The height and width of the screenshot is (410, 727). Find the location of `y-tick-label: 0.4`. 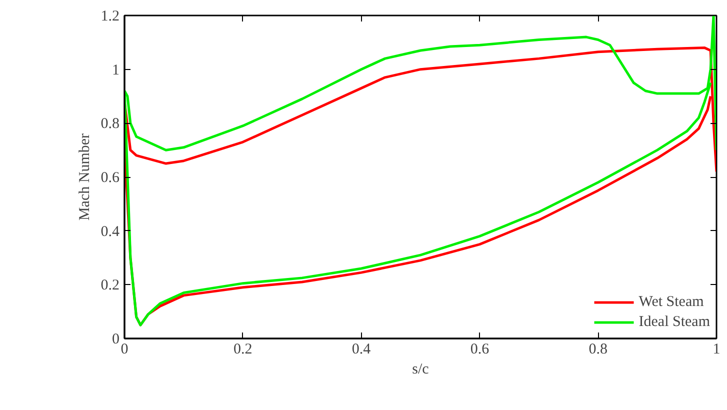

y-tick-label: 0.4 is located at coordinates (110, 232).